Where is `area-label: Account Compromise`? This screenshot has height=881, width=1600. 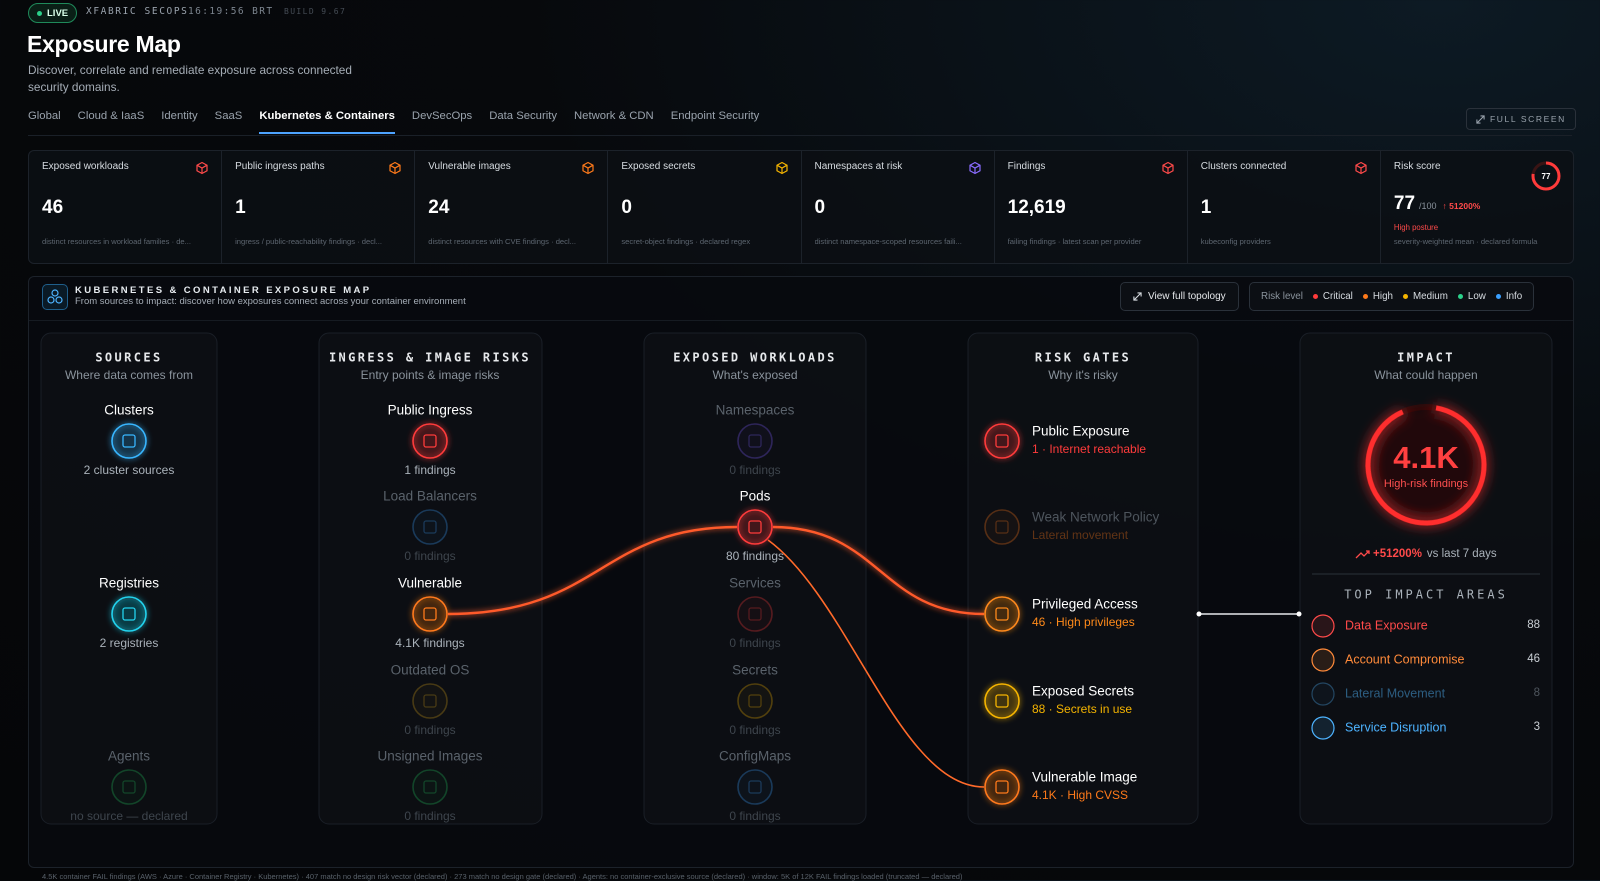
area-label: Account Compromise is located at coordinates (1405, 659).